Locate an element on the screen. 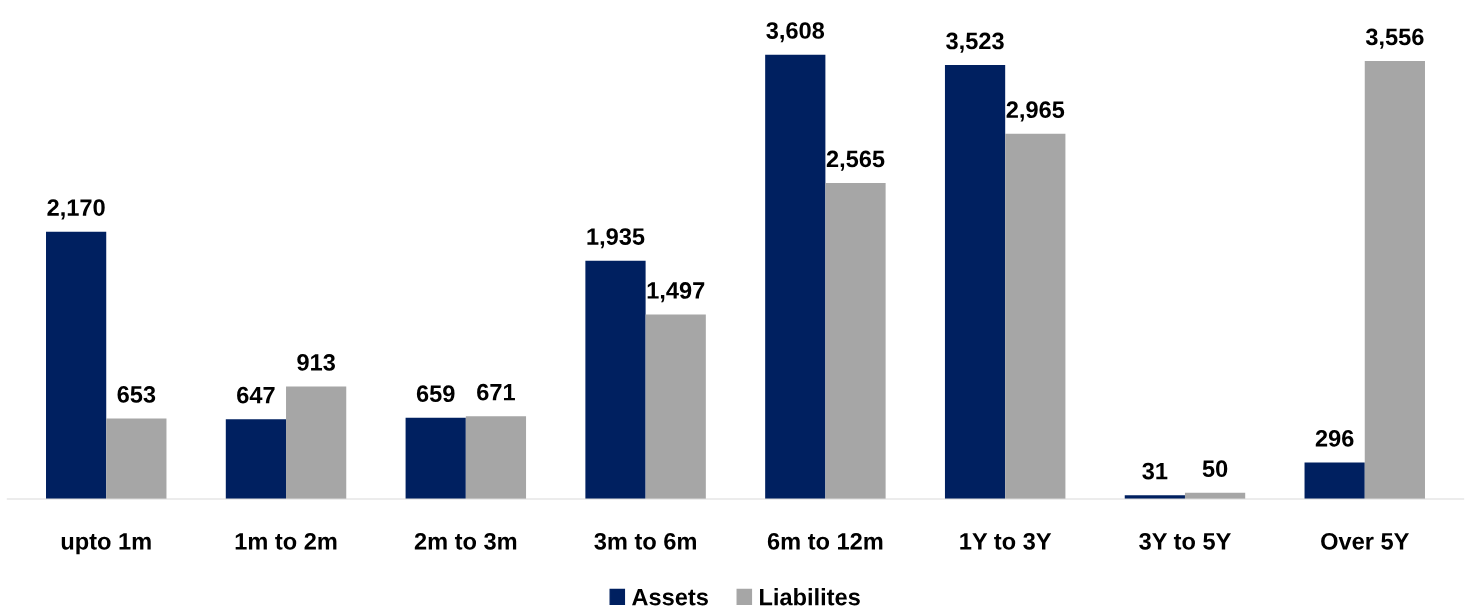  data-label: 296 is located at coordinates (1334, 438).